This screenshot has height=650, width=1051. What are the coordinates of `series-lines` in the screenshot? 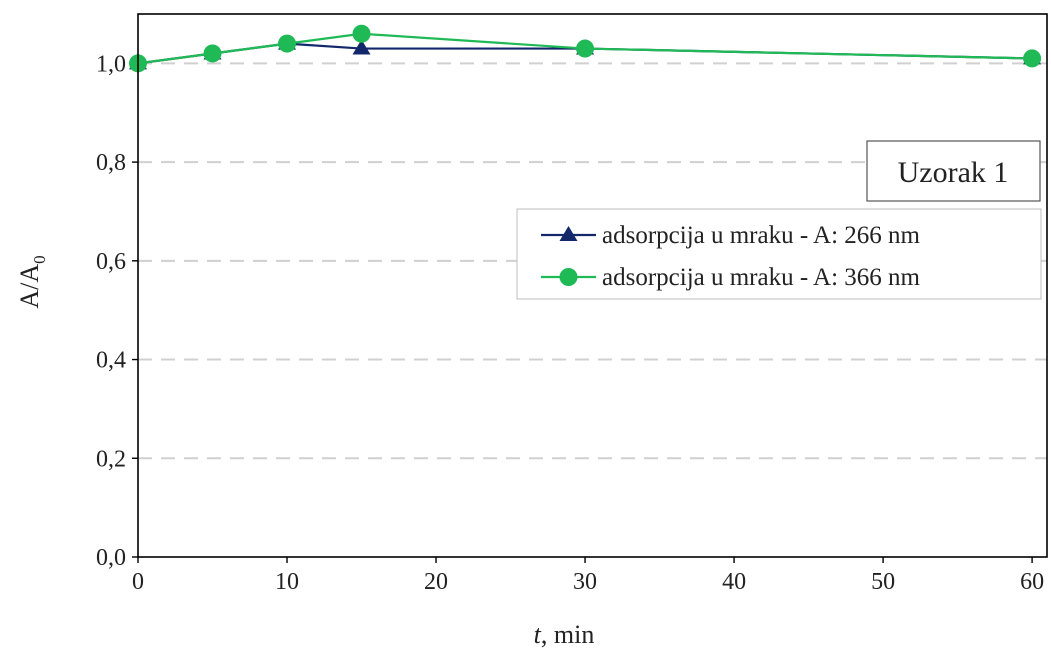 It's located at (585, 48).